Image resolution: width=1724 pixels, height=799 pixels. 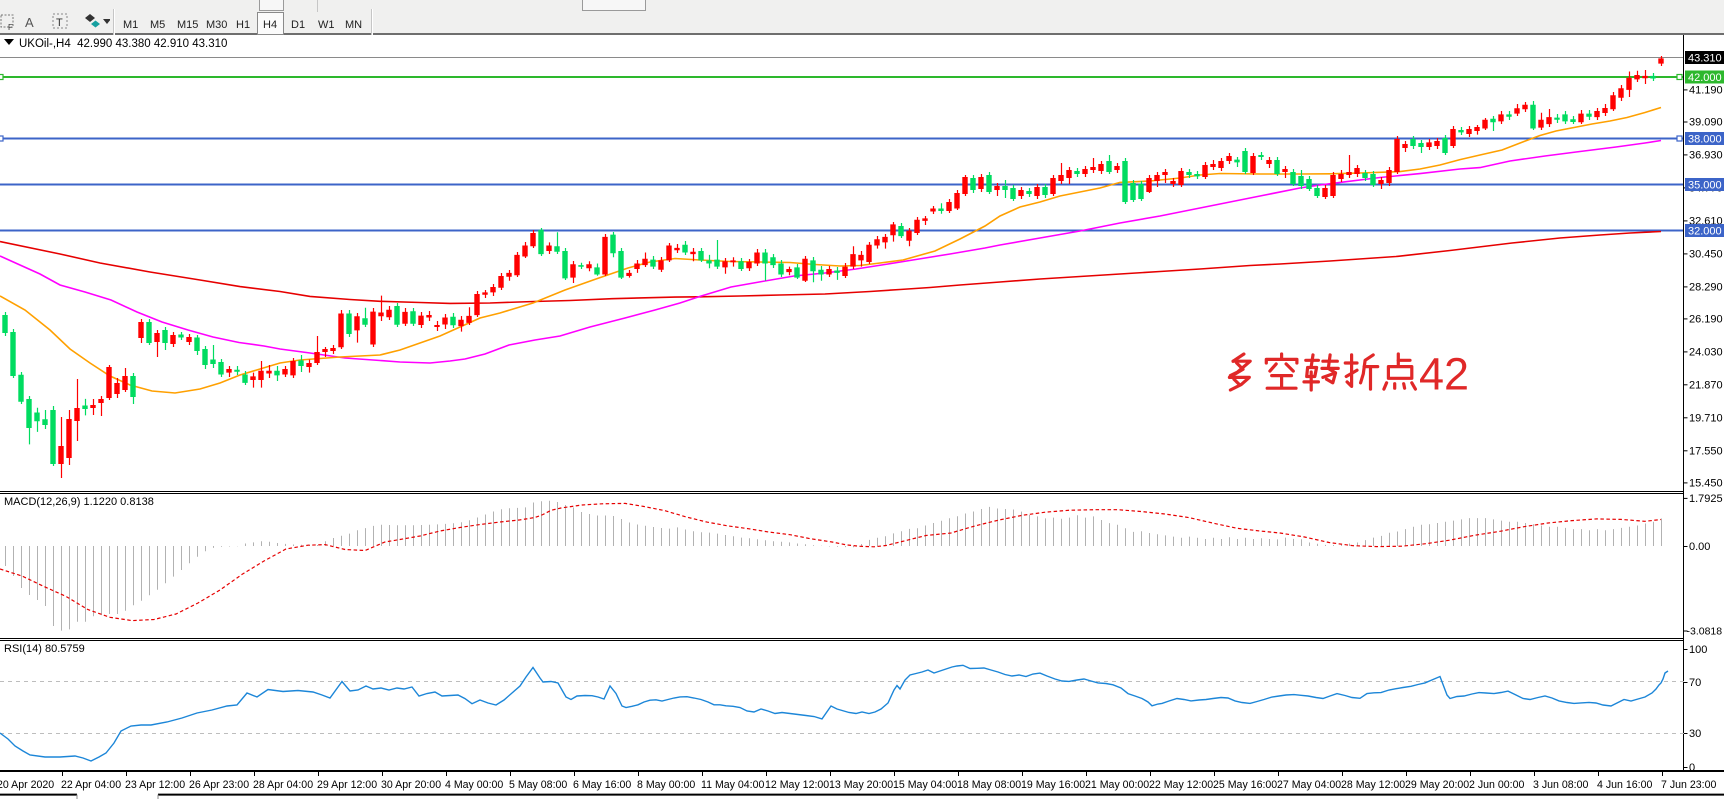 What do you see at coordinates (1699, 547) in the screenshot?
I see `svg-text: 0.00` at bounding box center [1699, 547].